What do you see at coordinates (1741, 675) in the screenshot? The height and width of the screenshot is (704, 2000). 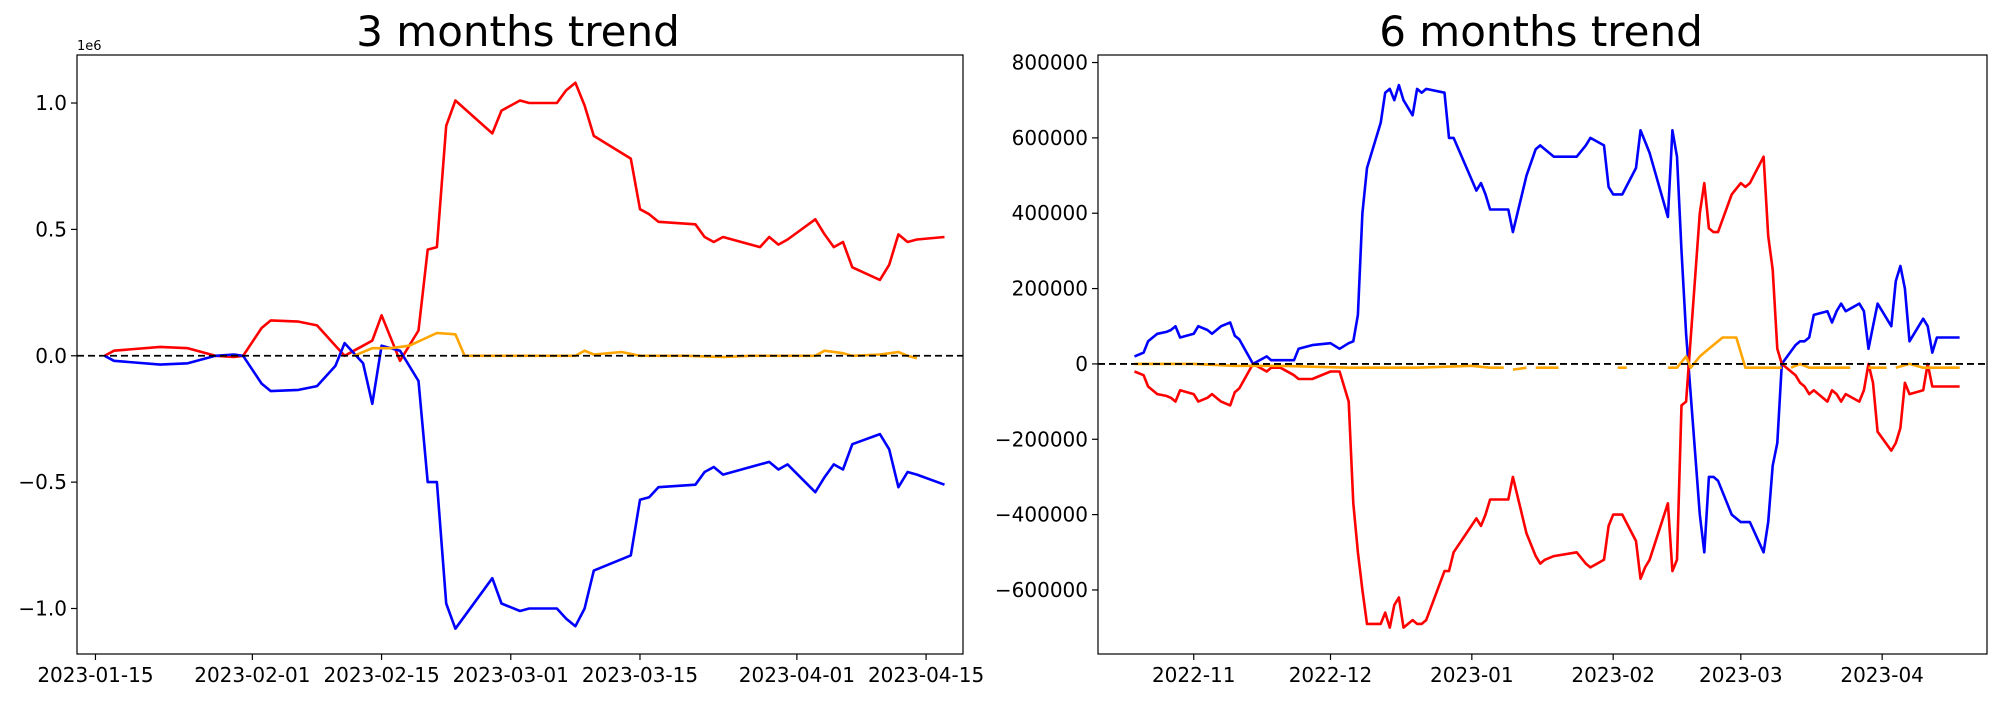 I see `x-tick-label: 2023-03` at bounding box center [1741, 675].